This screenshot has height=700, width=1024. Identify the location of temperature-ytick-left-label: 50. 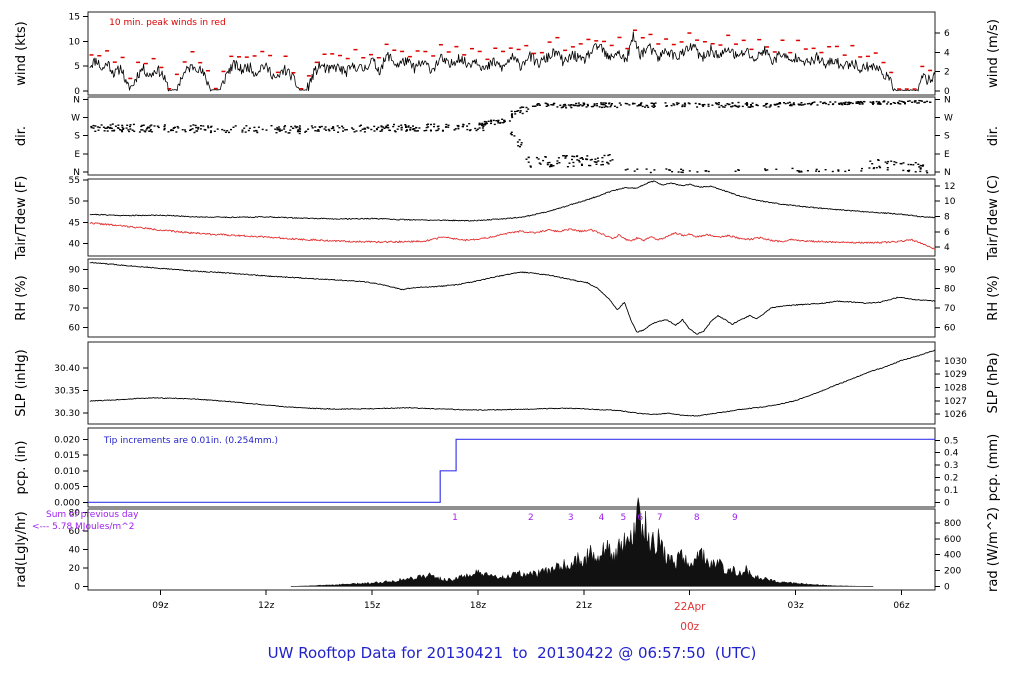
(75, 202).